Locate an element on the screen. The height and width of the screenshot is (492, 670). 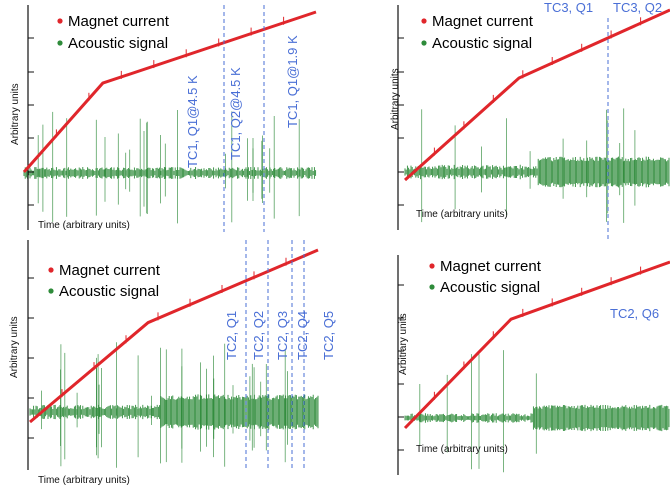
annotation-label: TC2, Q2 is located at coordinates (258, 335).